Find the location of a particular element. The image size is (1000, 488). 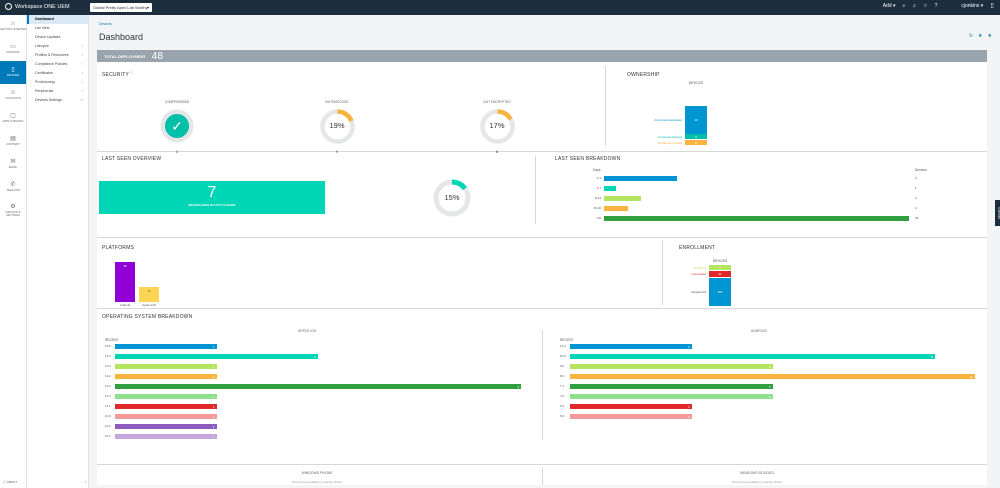

apps-icon: ▢ is located at coordinates (13, 116).